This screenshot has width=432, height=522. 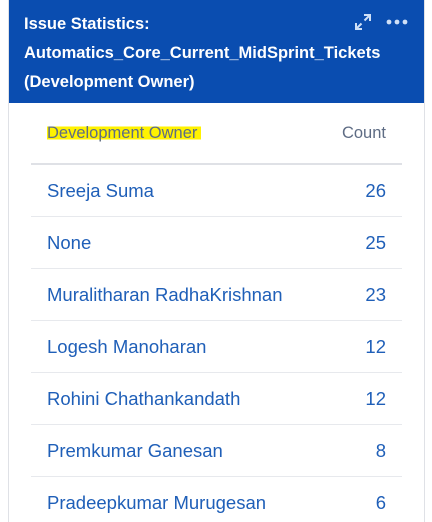 I want to click on owner-link: None, so click(x=69, y=242).